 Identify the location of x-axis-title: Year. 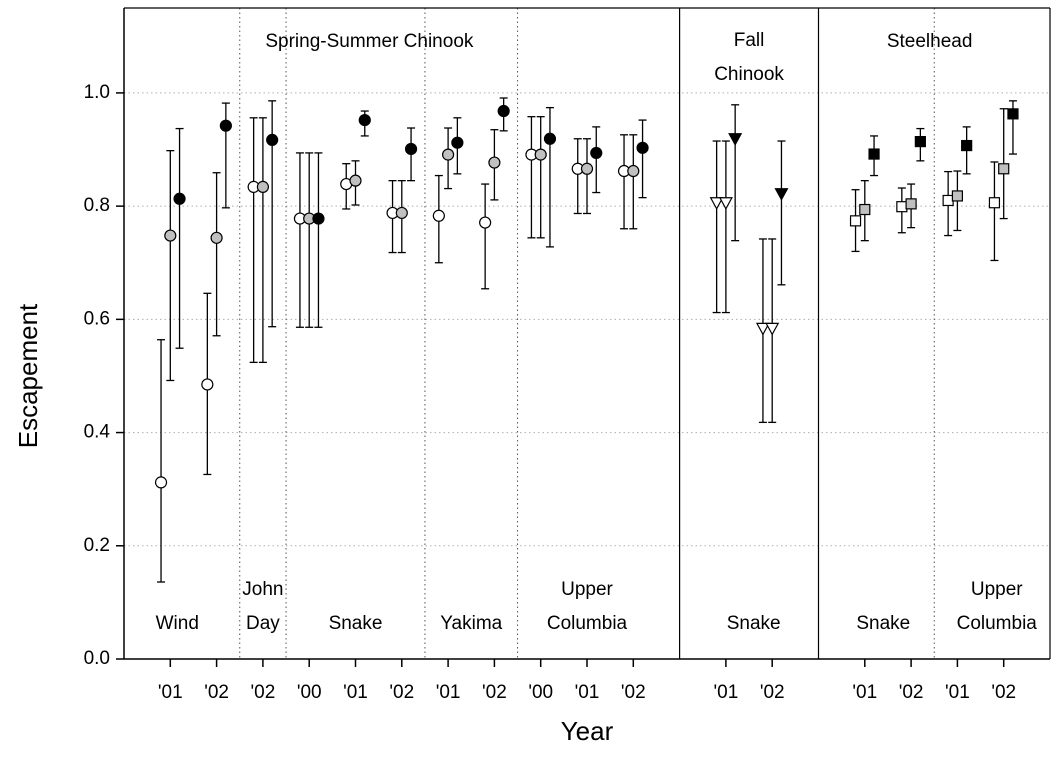
(587, 731).